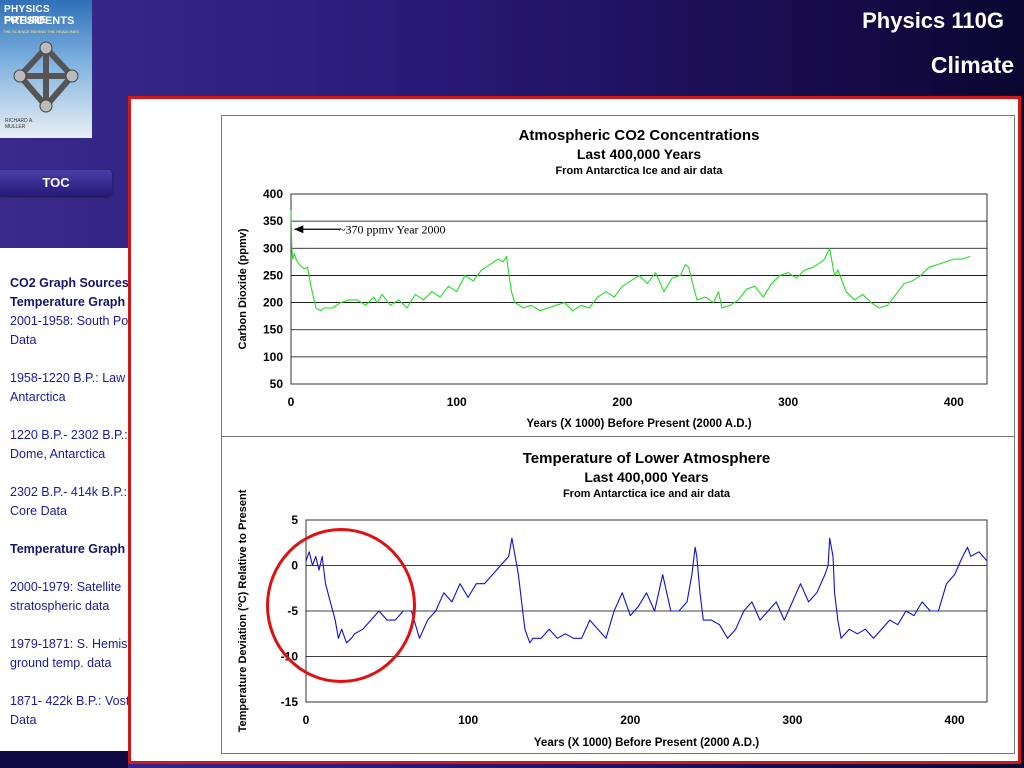 This screenshot has height=768, width=1024. What do you see at coordinates (56, 183) in the screenshot?
I see `toc-button: TOC` at bounding box center [56, 183].